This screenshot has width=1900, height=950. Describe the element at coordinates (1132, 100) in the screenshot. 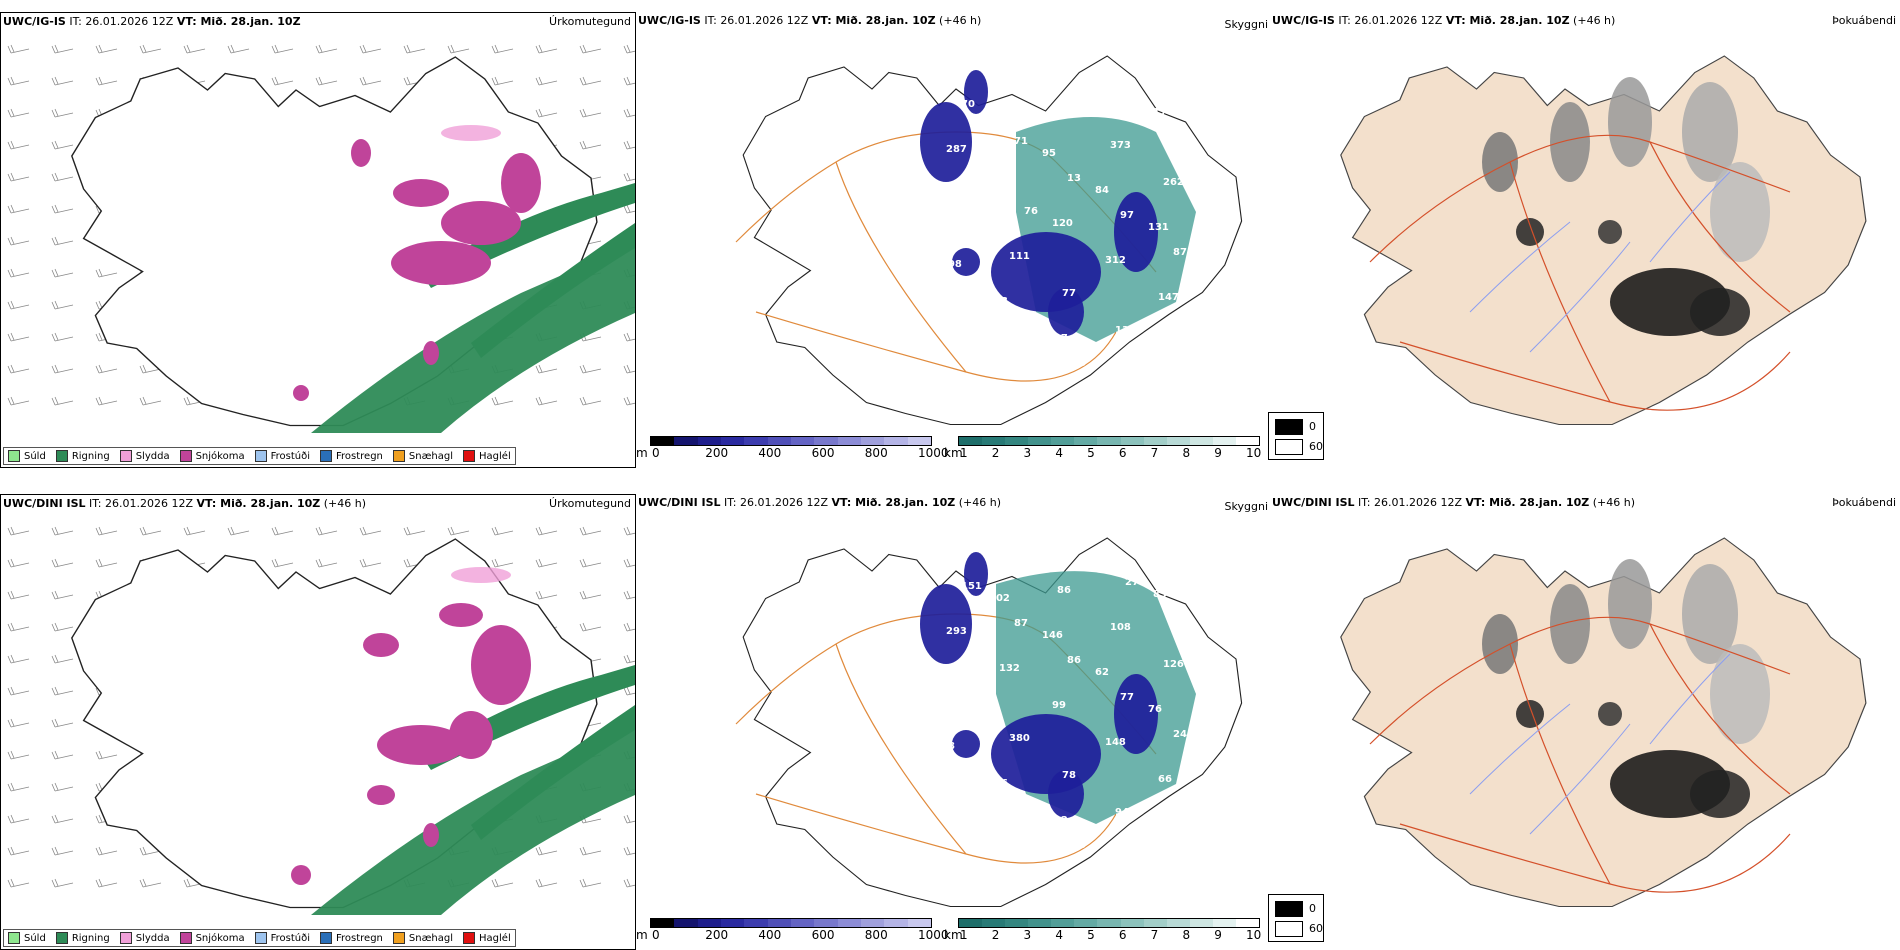

I see `cloudbase-value: 57` at that location.